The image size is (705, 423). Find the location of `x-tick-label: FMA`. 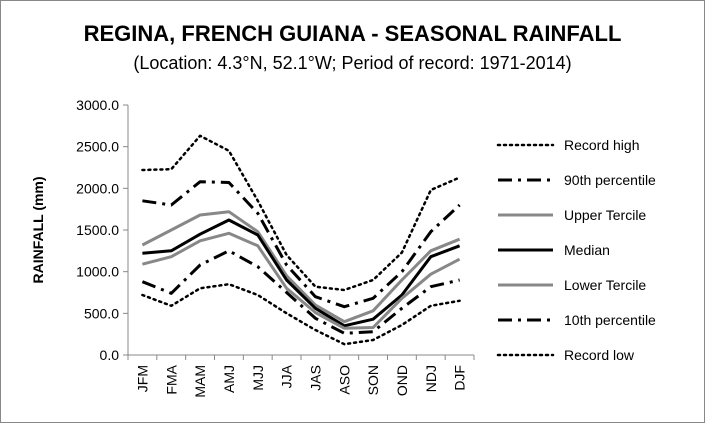

x-tick-label: FMA is located at coordinates (171, 379).